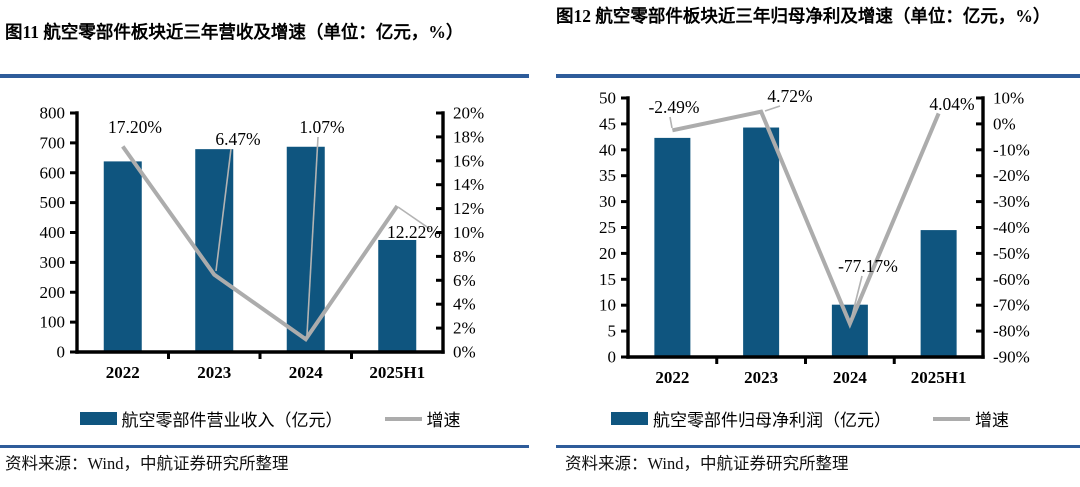  What do you see at coordinates (951, 104) in the screenshot?
I see `svg-text: 4.04%` at bounding box center [951, 104].